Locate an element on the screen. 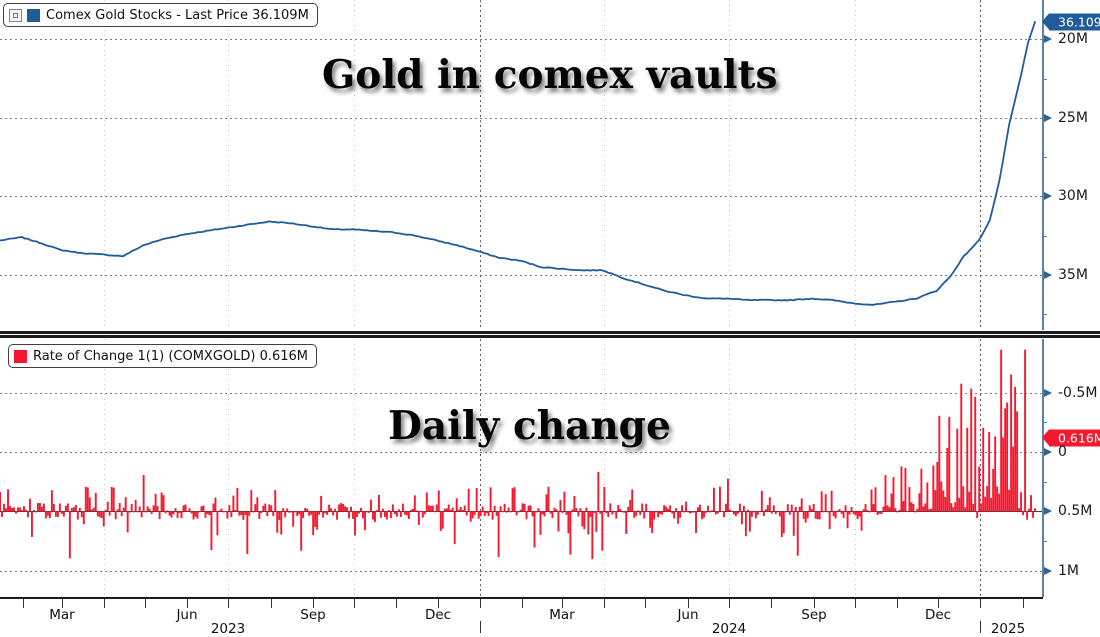 This screenshot has width=1100, height=637. x-axis: Mar Jun Sep Dec Mar Jun Sep Dec 2023 2024 2025 is located at coordinates (550, 617).